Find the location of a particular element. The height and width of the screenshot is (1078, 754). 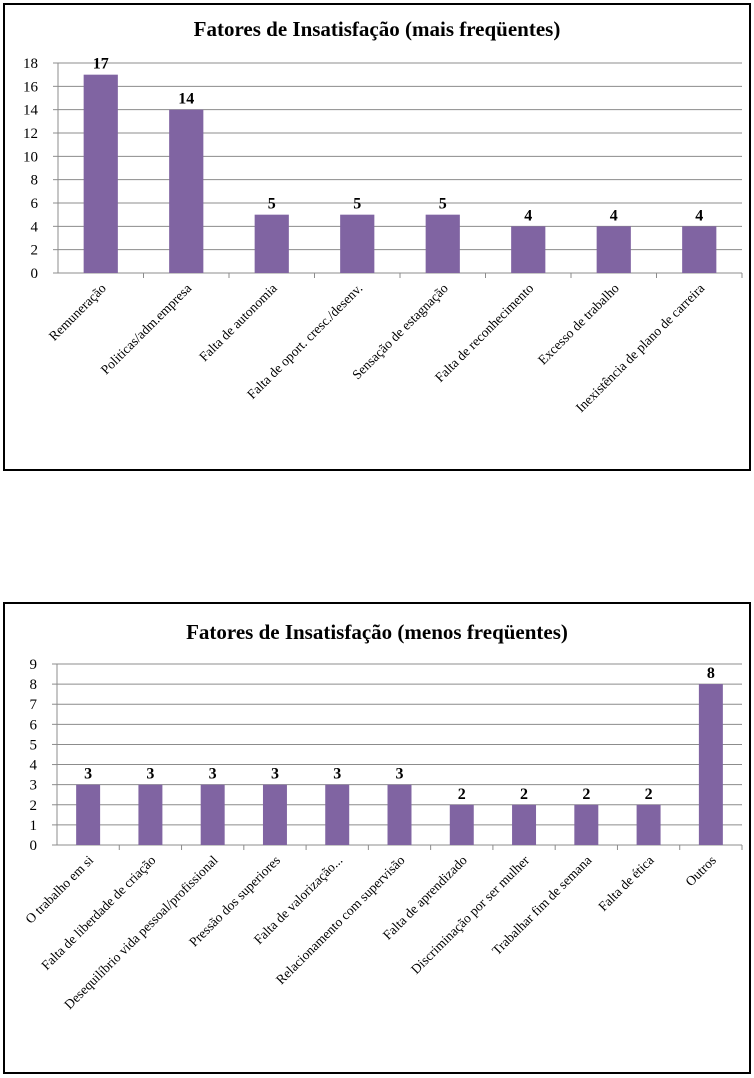

x-category-label: Falta de liberdade de criação is located at coordinates (98, 912).